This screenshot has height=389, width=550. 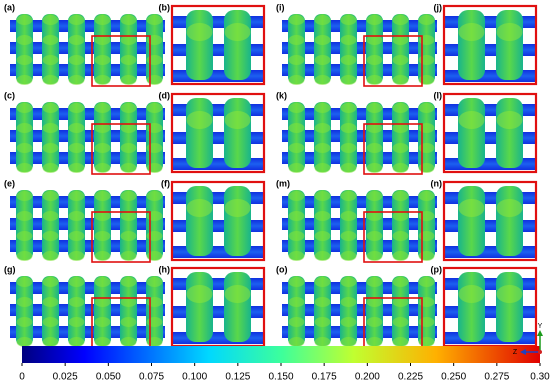 What do you see at coordinates (237, 377) in the screenshot?
I see `colorbar-tick-label: 0.125` at bounding box center [237, 377].